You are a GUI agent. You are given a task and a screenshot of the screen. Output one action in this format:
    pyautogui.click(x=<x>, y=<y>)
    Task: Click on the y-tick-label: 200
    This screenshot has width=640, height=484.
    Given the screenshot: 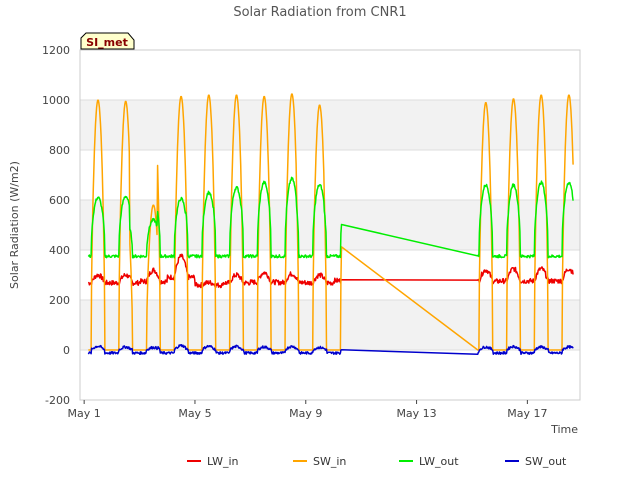 What is the action you would take?
    pyautogui.click(x=59, y=300)
    